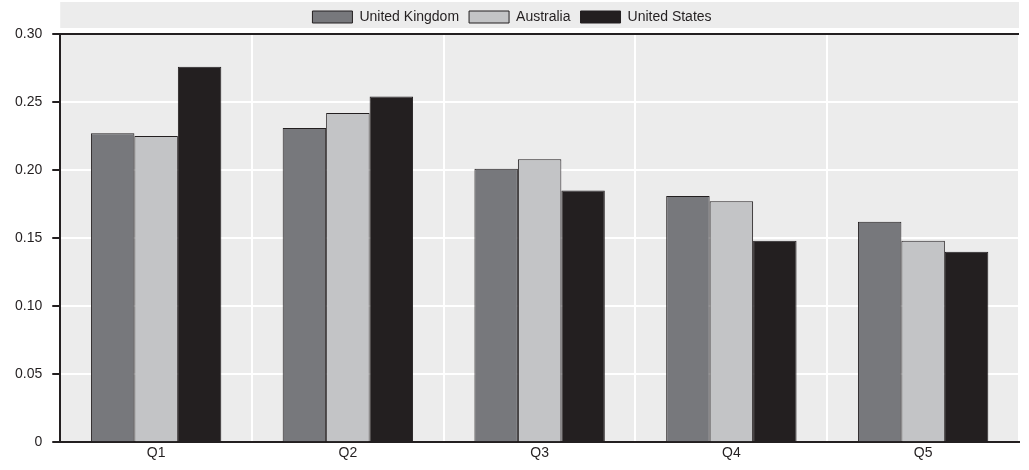  I want to click on x-tick-label: Q2, so click(348, 452).